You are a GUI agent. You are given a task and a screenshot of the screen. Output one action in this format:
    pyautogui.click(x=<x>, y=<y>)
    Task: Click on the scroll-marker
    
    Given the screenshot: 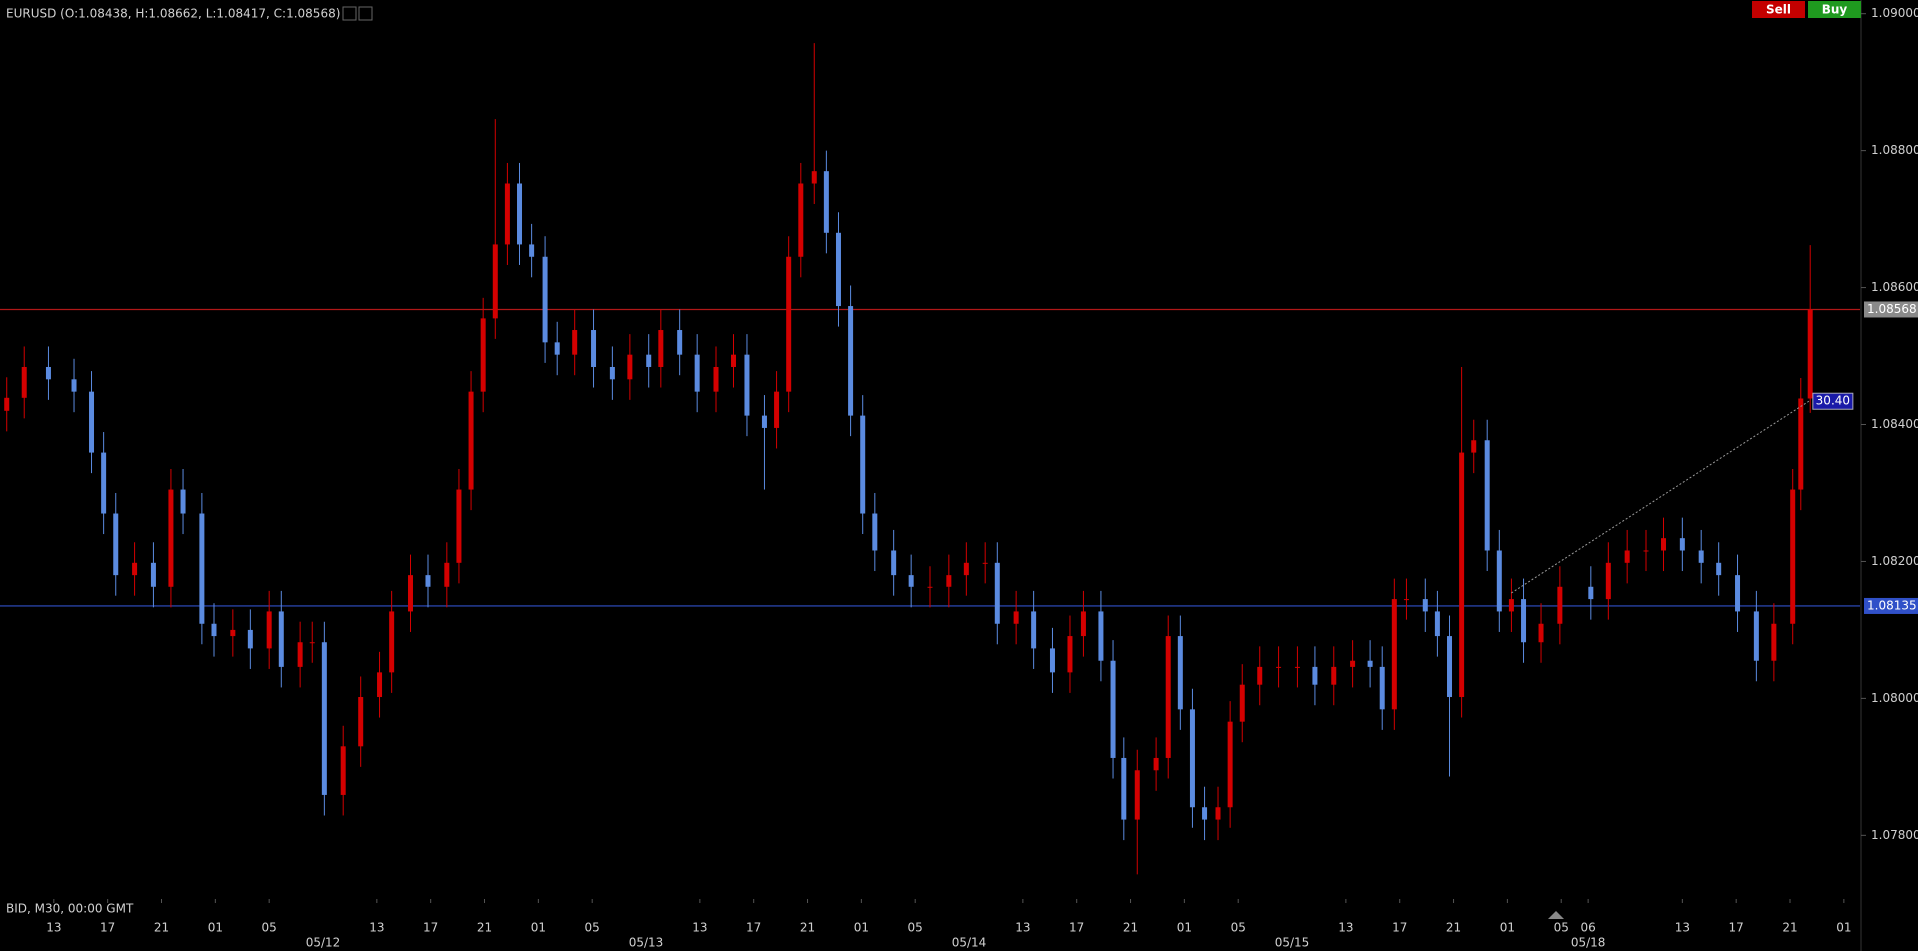 What is the action you would take?
    pyautogui.click(x=1556, y=915)
    